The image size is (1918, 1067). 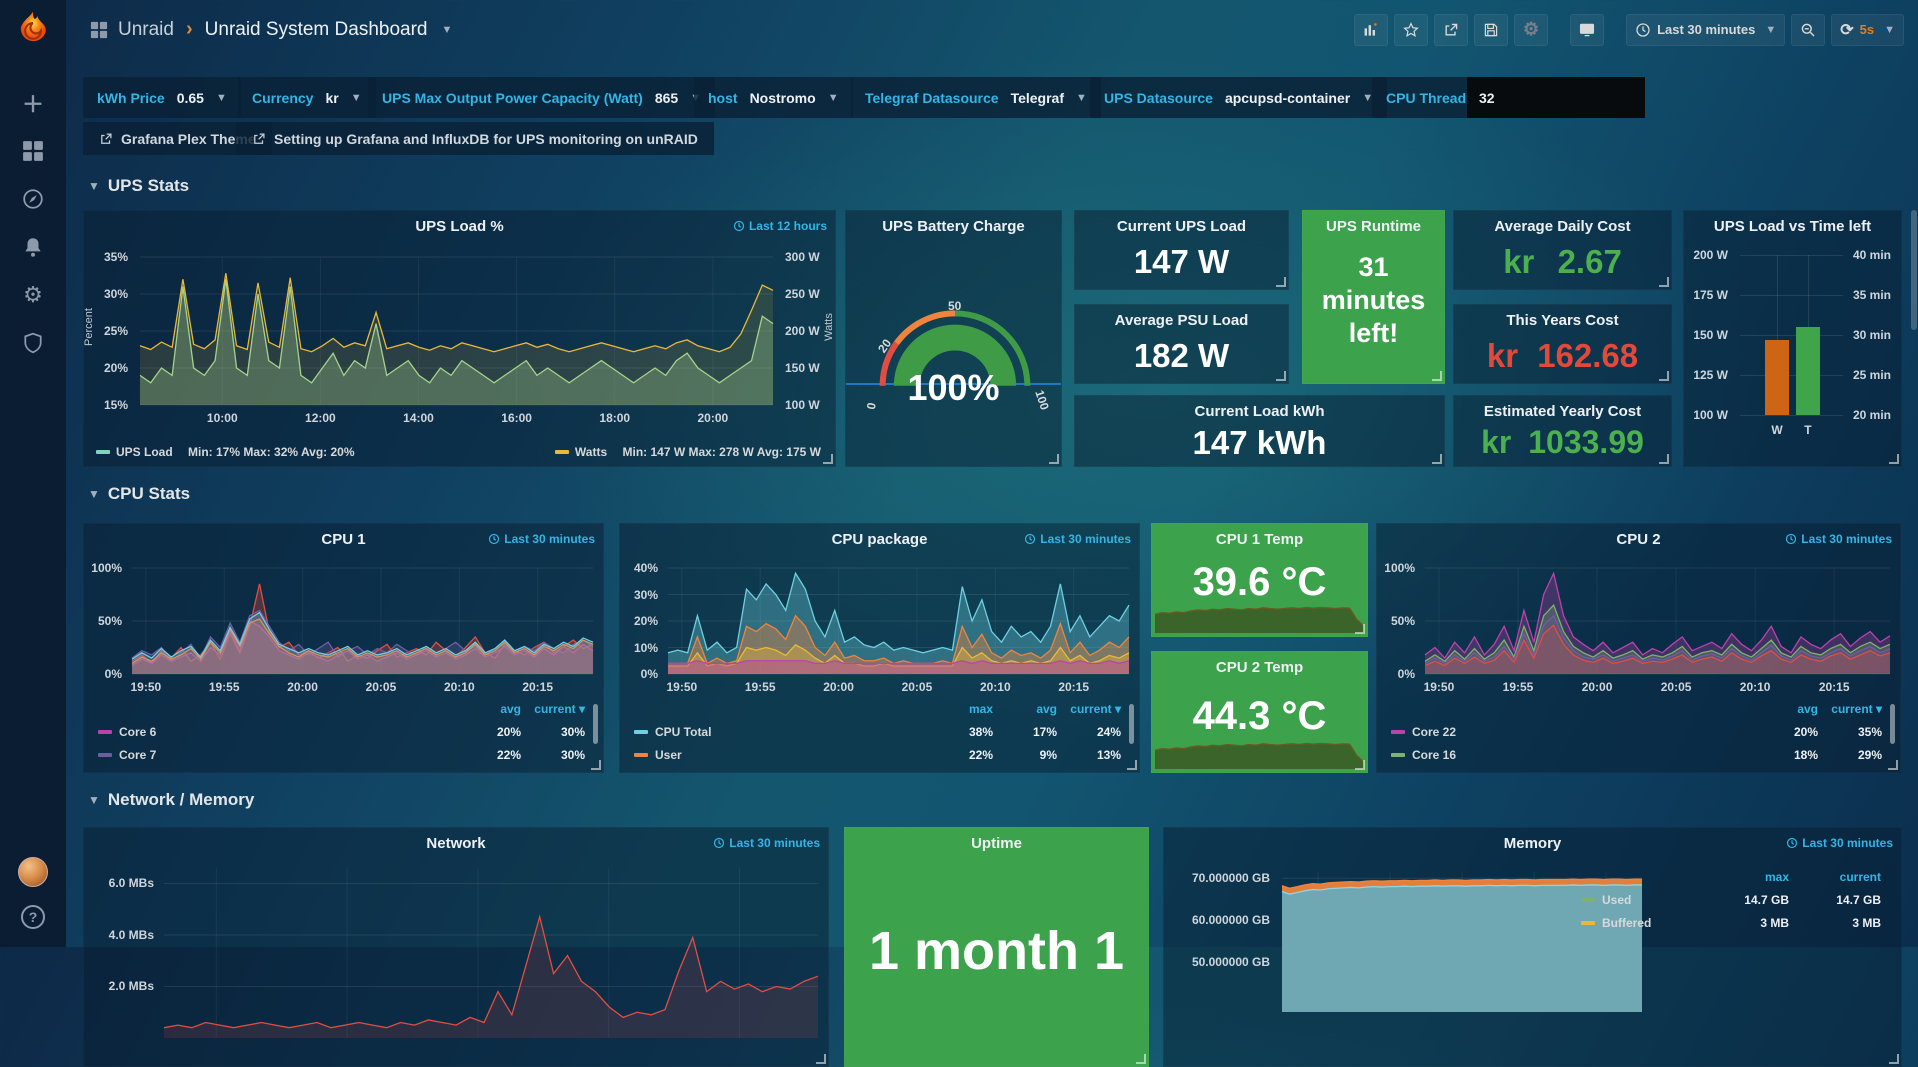 What do you see at coordinates (162, 97) in the screenshot?
I see `variable-kwh-price: kWh Price 0.65▼` at bounding box center [162, 97].